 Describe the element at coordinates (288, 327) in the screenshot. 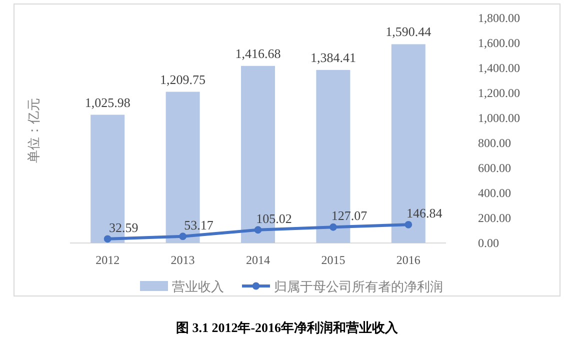

I see `text: 图 3.1 2012年-2016年净利润和营业收入` at that location.